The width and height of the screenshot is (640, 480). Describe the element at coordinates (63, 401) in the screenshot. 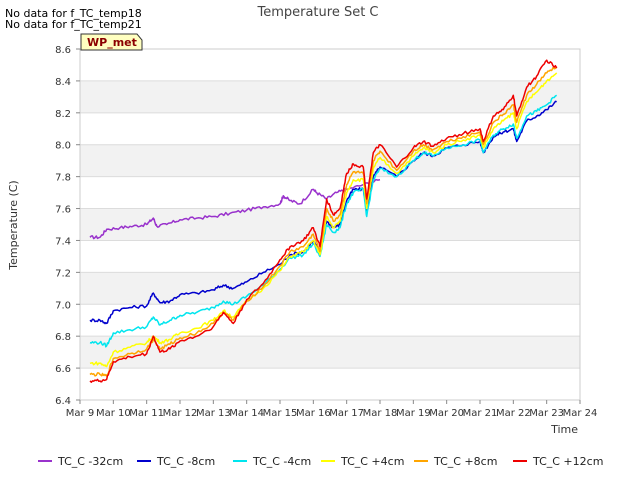

I see `y-tick-label: 6.4` at that location.